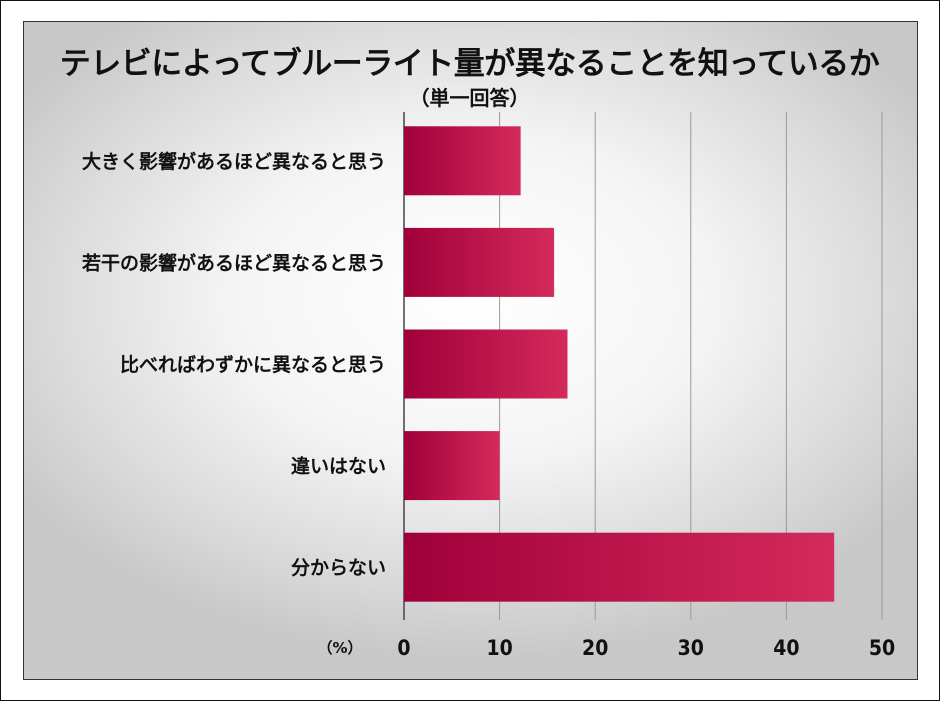  I want to click on x-tick-label: 10, so click(499, 648).